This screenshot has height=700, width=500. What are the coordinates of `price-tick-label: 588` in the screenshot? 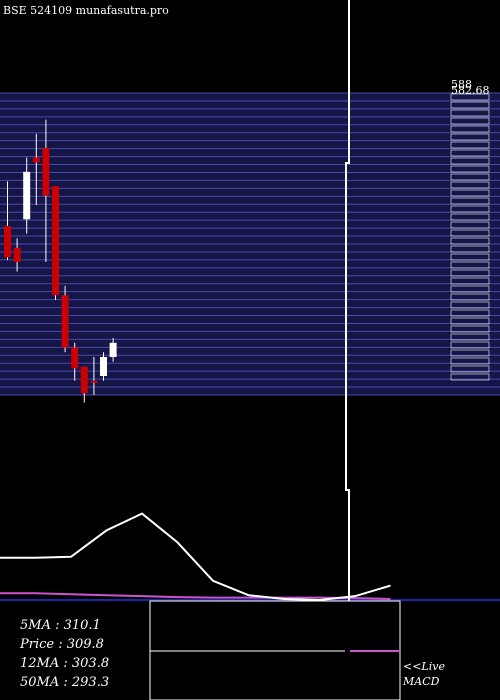 It's located at (461, 84).